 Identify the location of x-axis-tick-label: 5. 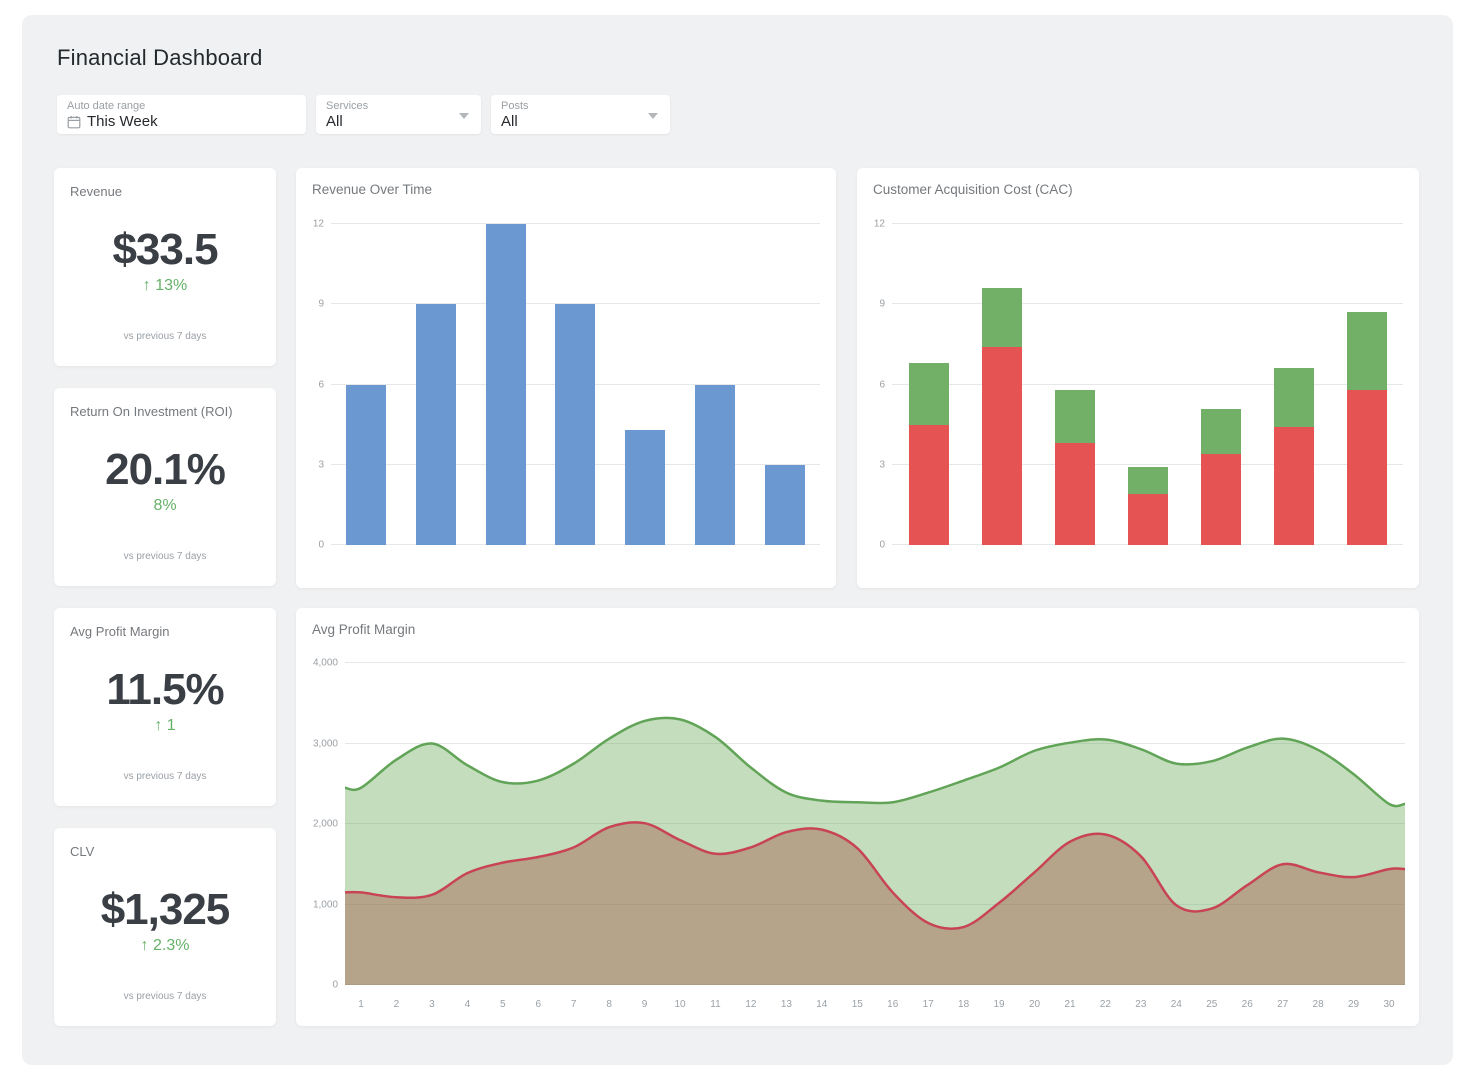
(503, 1004).